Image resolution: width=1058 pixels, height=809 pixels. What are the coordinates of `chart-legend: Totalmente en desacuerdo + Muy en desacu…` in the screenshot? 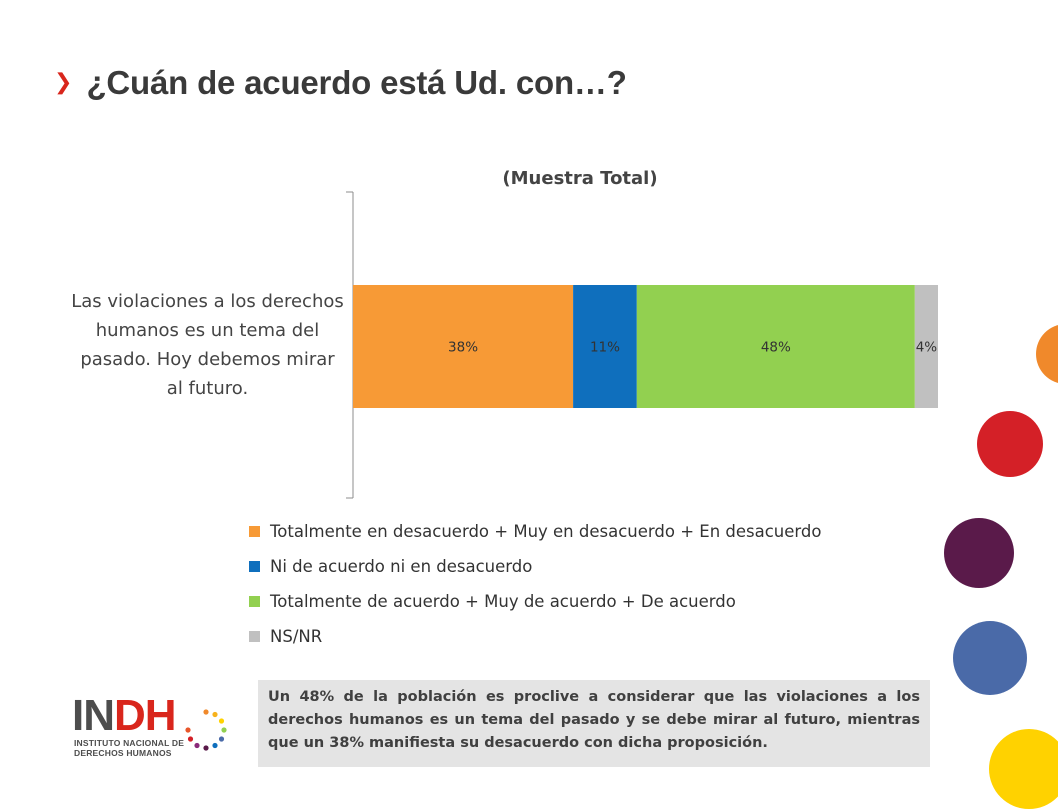 It's located at (535, 584).